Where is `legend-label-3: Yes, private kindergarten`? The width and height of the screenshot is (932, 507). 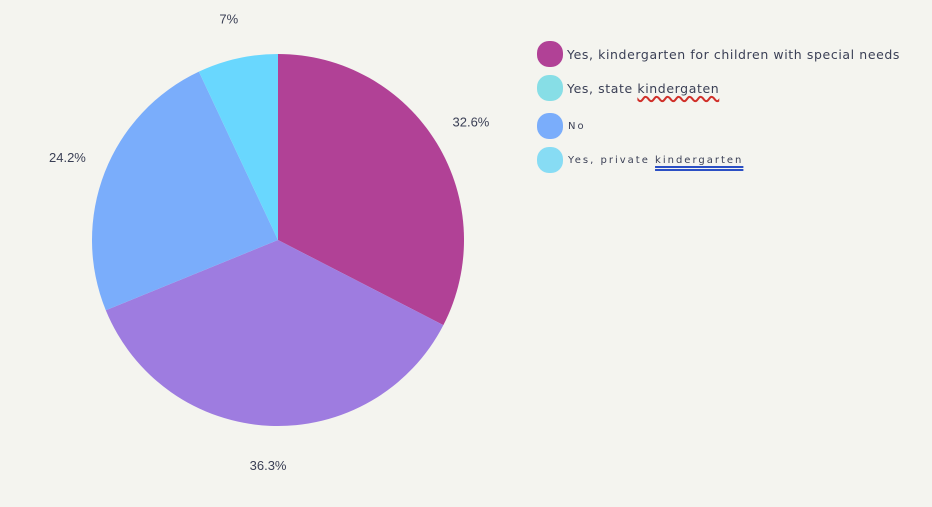 legend-label-3: Yes, private kindergarten is located at coordinates (655, 160).